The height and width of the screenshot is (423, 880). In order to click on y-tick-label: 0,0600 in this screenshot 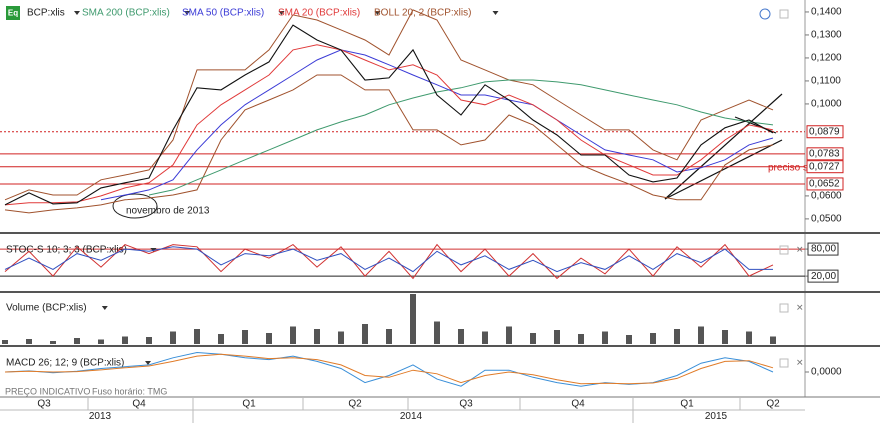, I will do `click(826, 196)`.